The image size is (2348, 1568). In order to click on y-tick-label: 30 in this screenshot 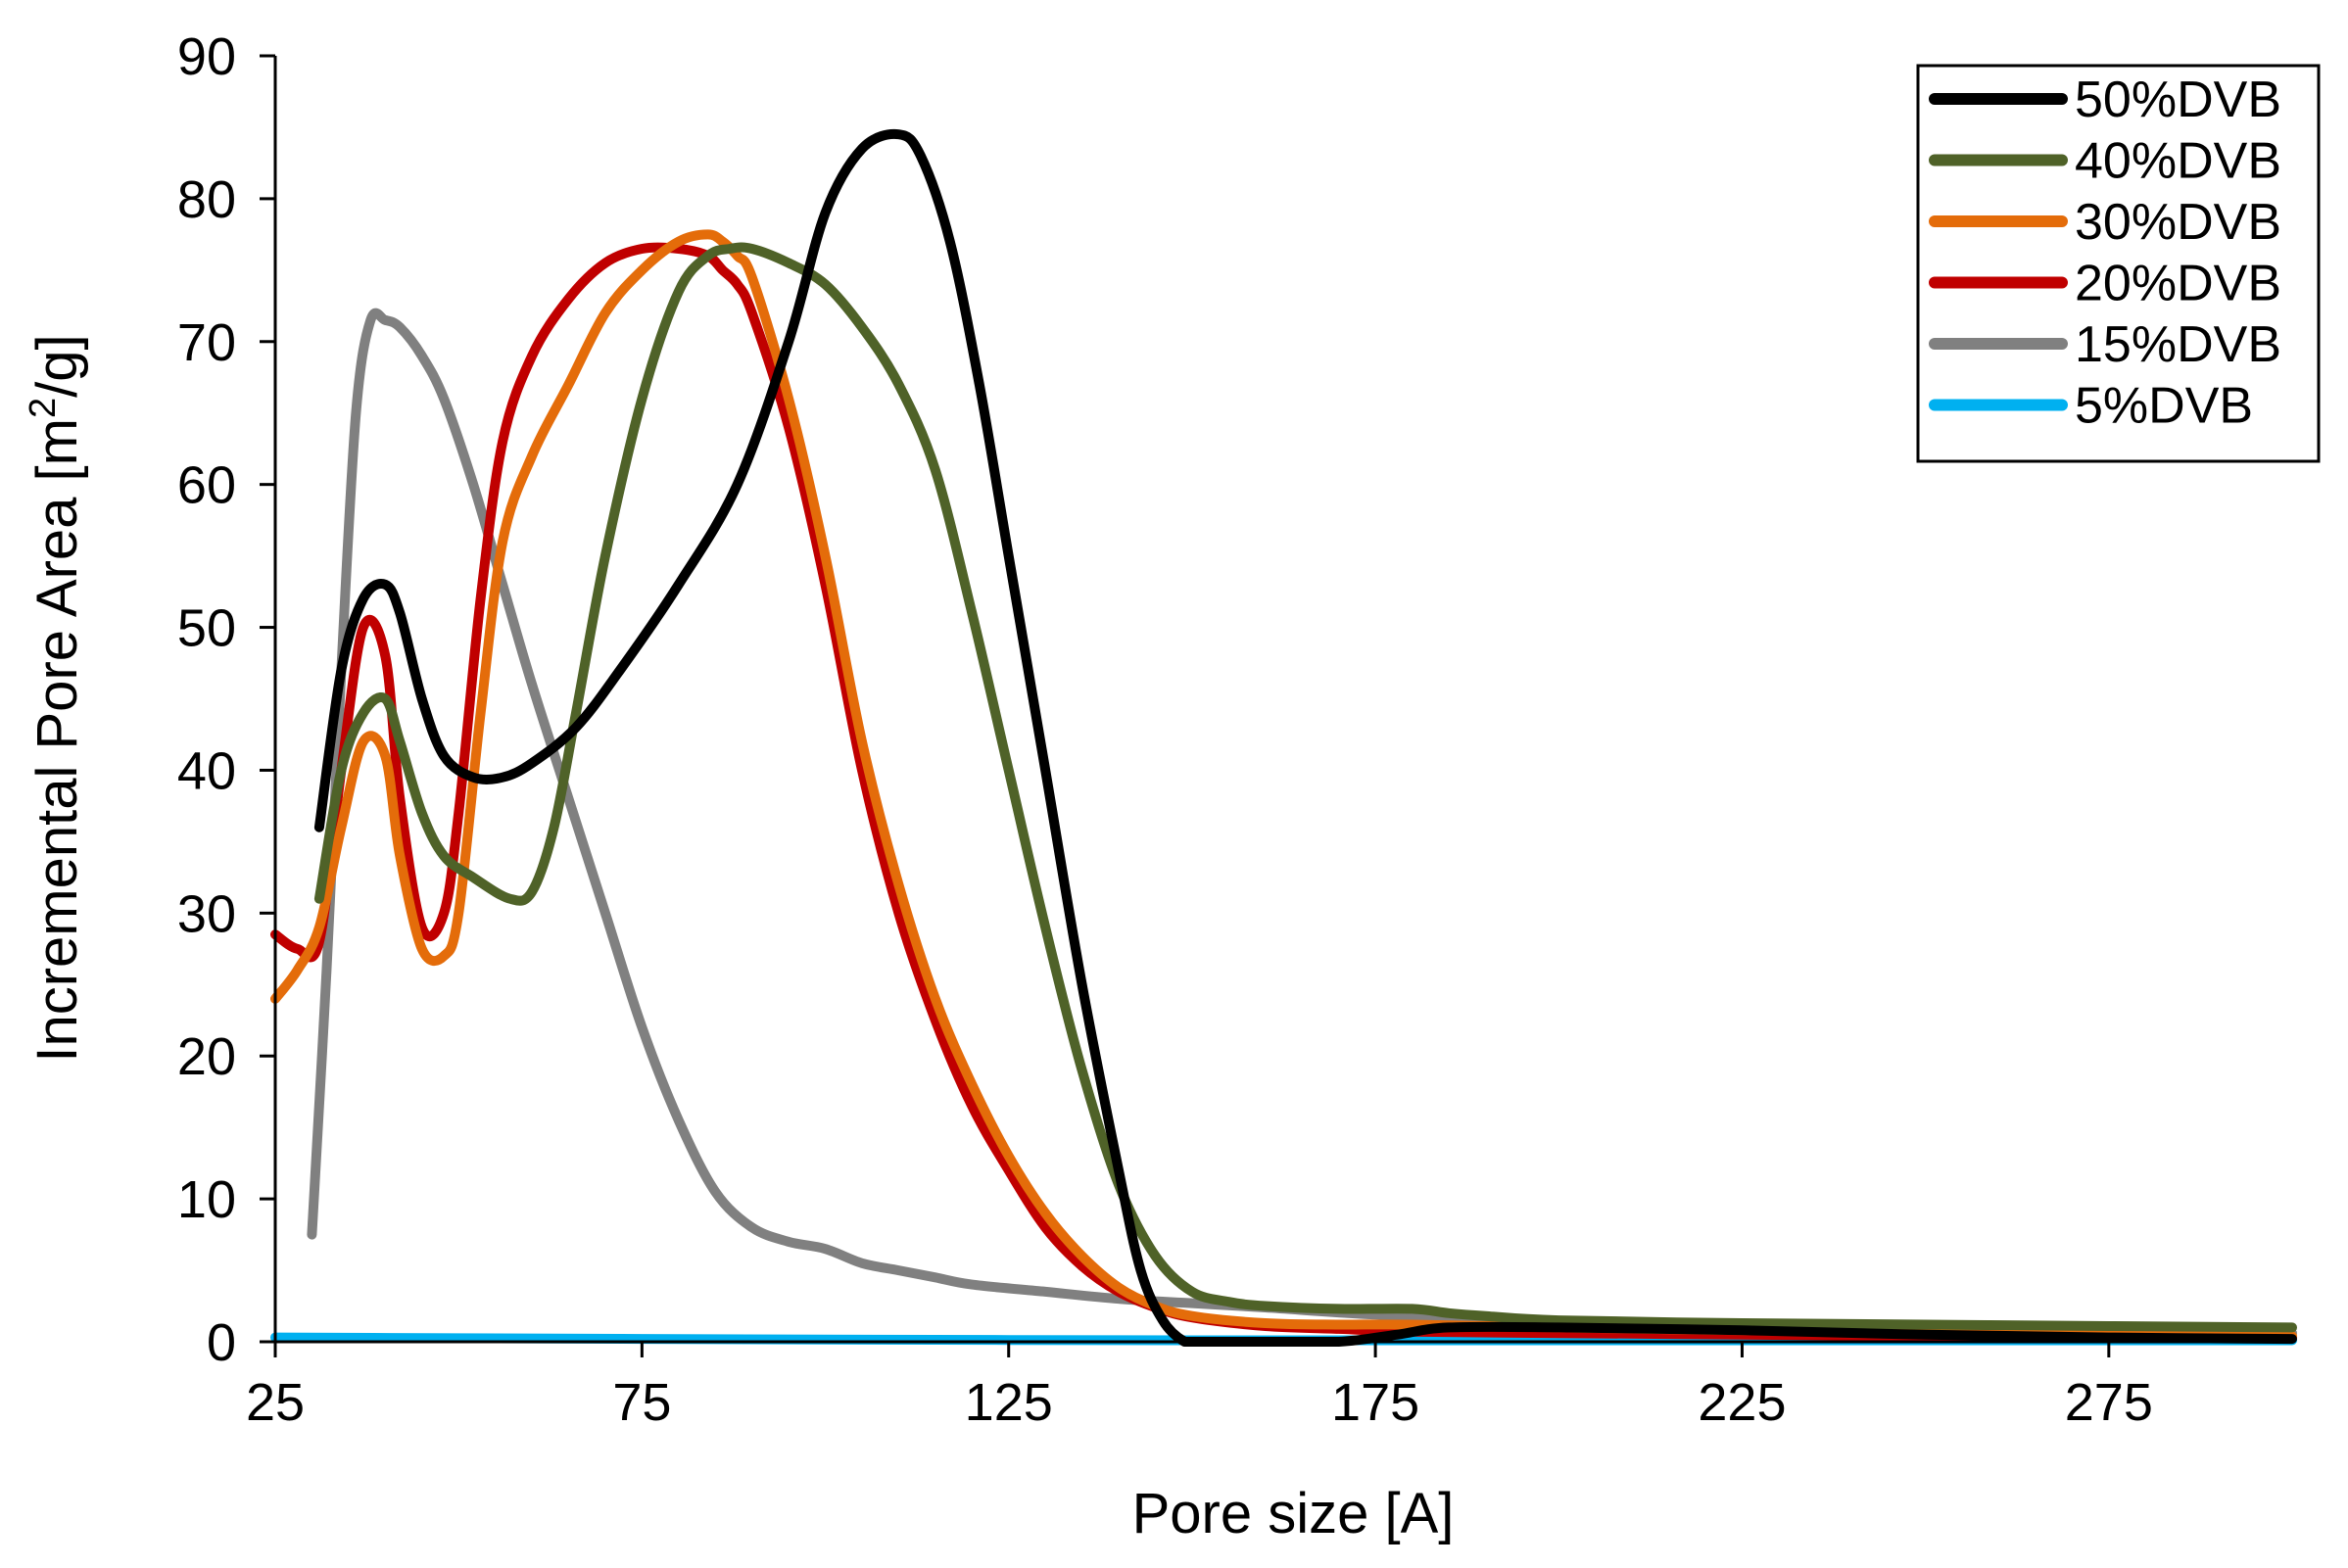, I will do `click(206, 914)`.